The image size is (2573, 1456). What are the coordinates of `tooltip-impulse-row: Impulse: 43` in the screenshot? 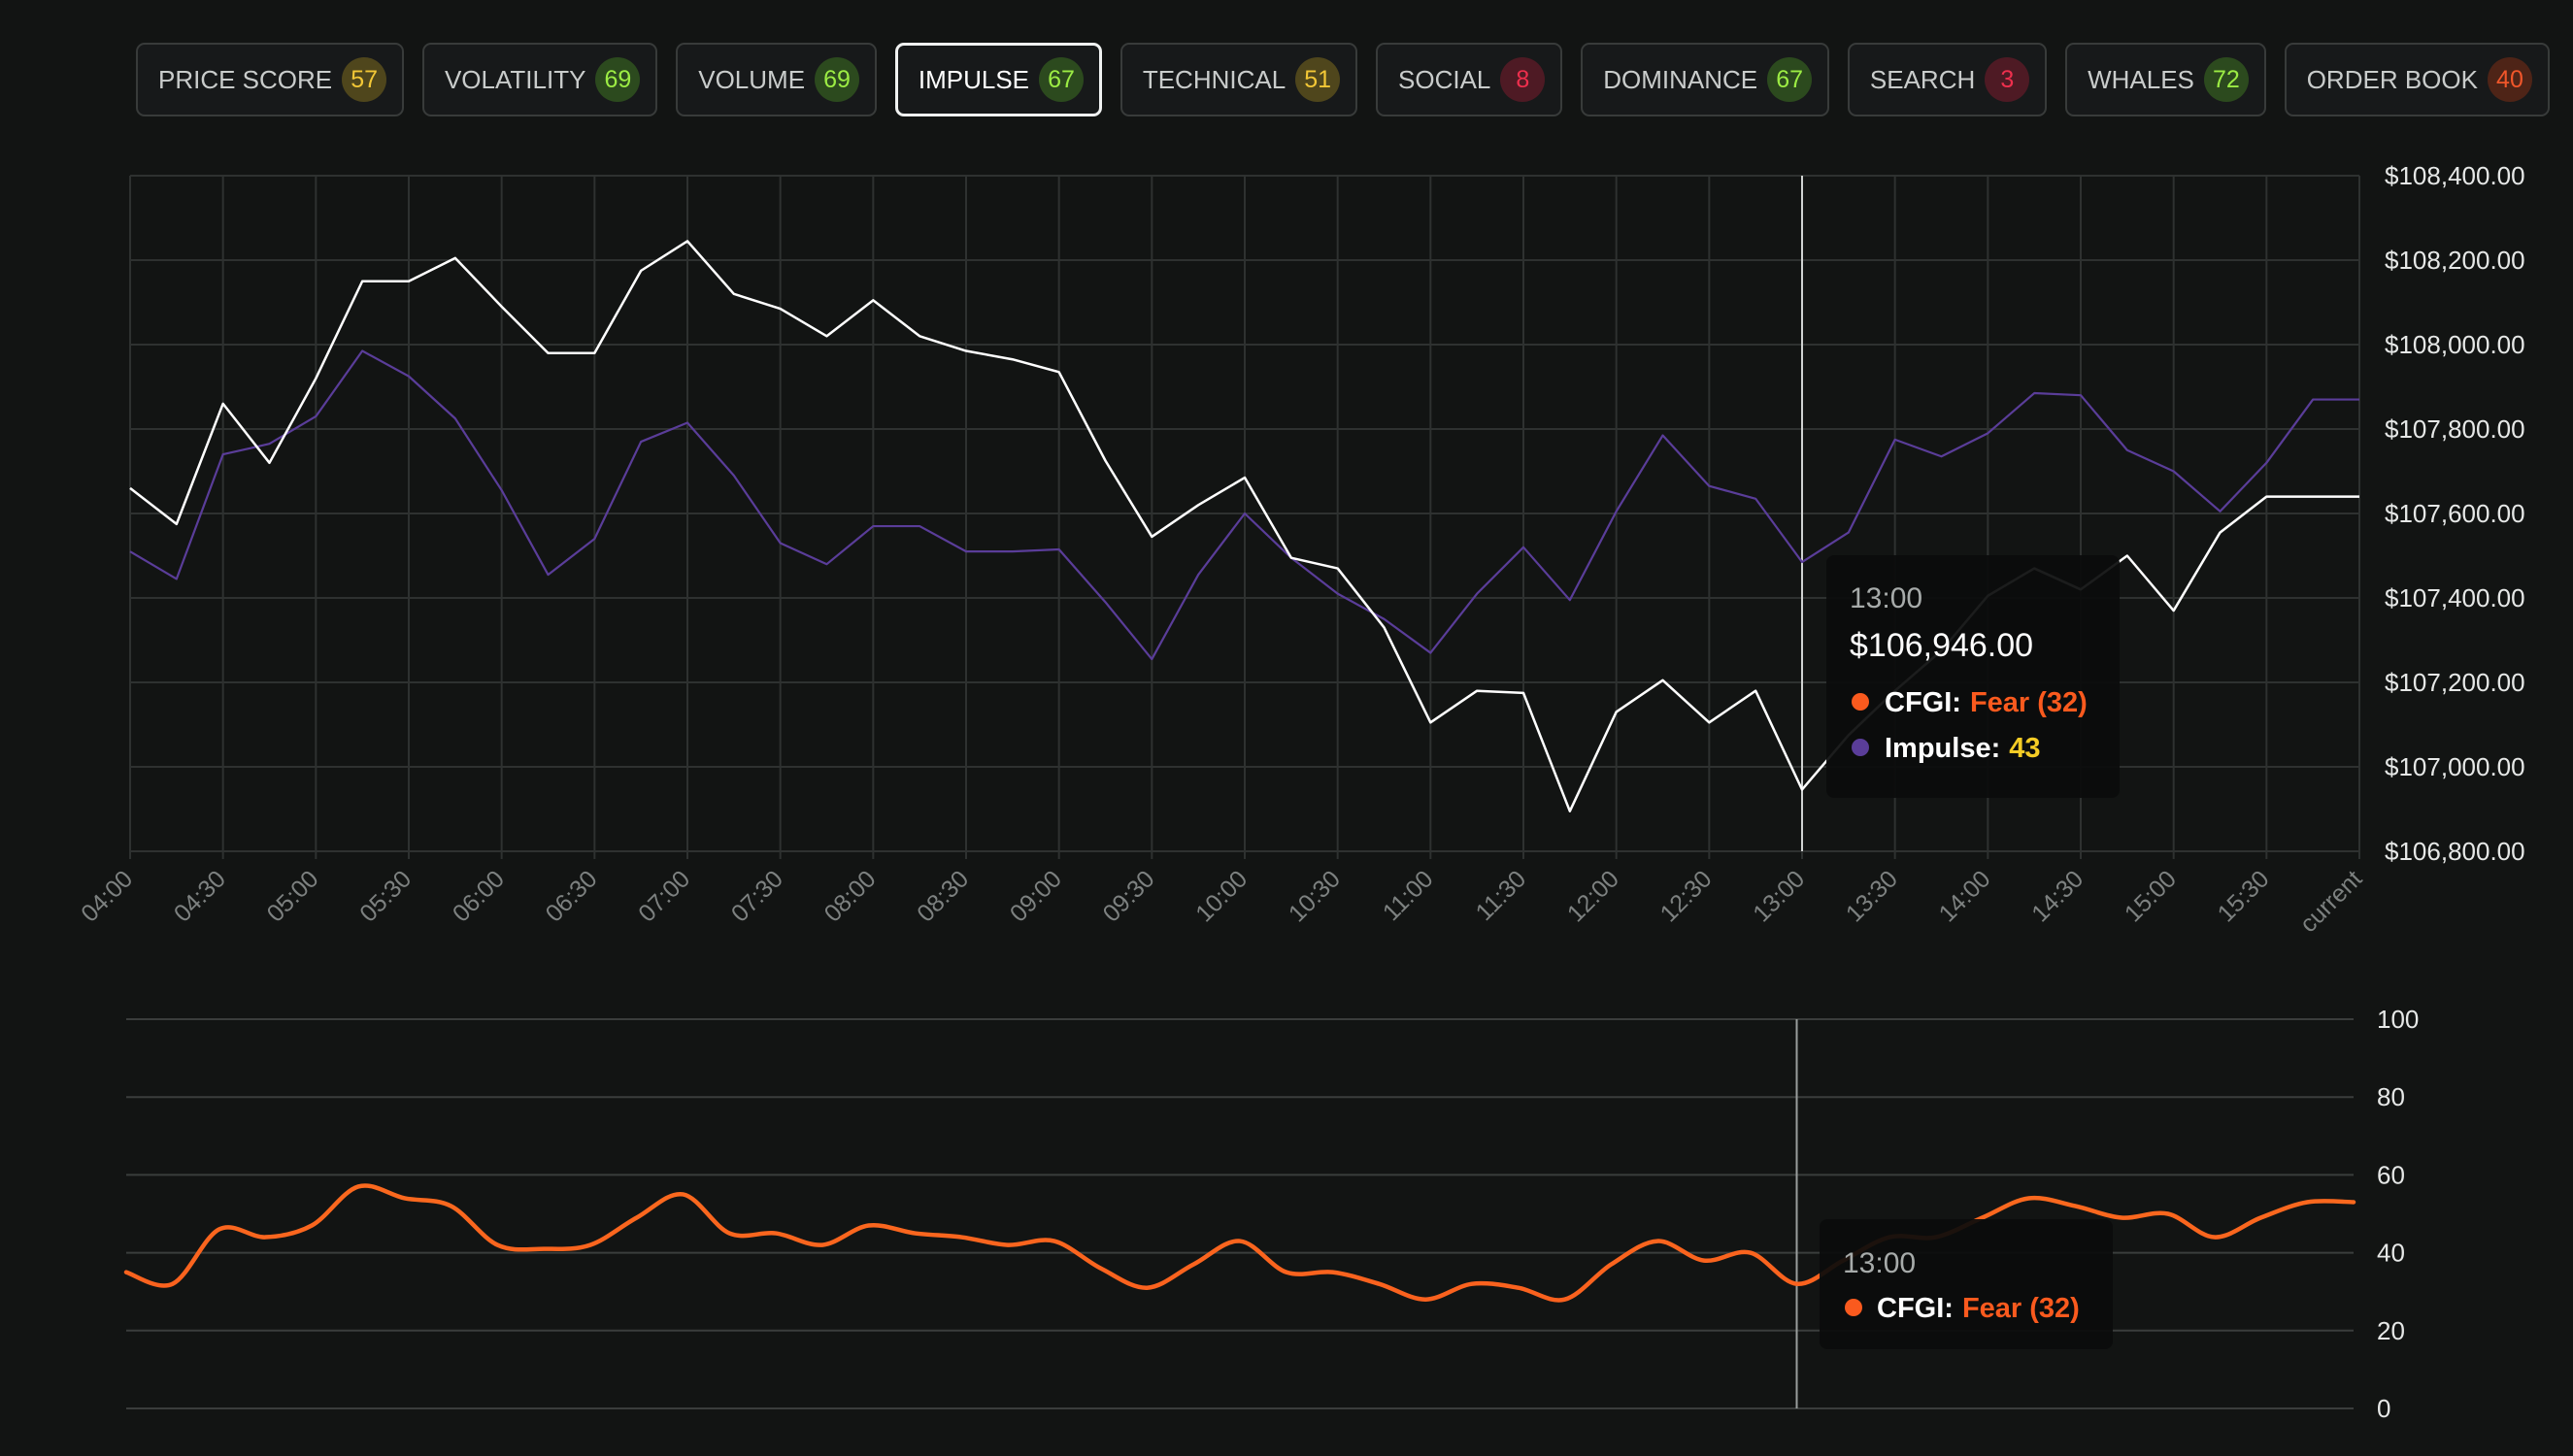 It's located at (1963, 748).